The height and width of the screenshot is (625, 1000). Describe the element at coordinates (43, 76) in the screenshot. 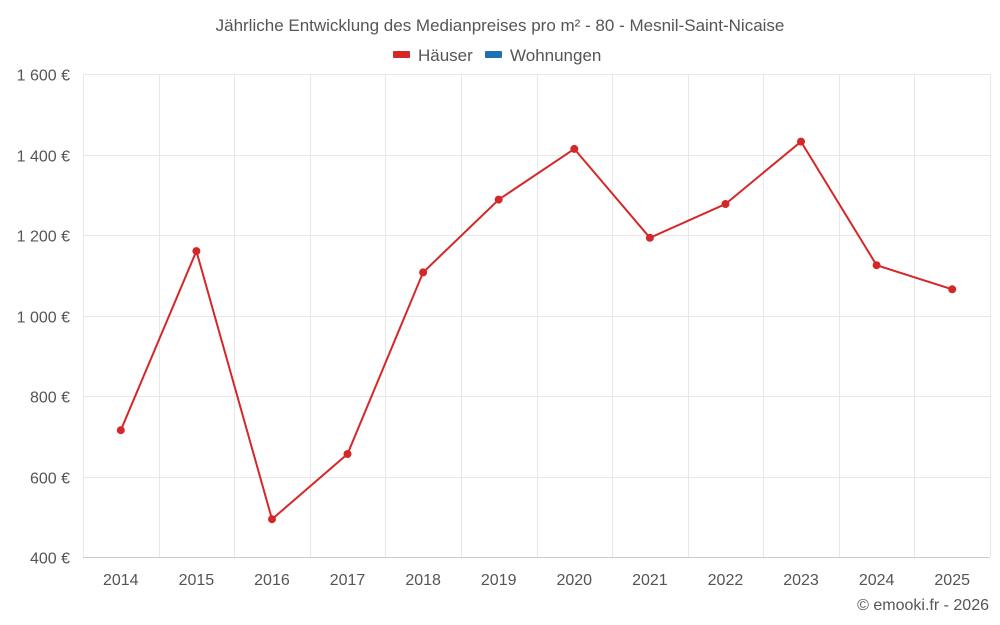

I see `y-tick-label: 1 600 €` at that location.